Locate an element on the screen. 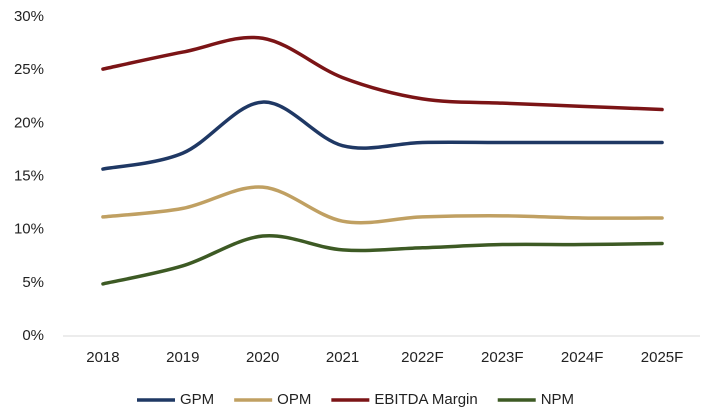  x-tick-label: 2018 is located at coordinates (102, 357).